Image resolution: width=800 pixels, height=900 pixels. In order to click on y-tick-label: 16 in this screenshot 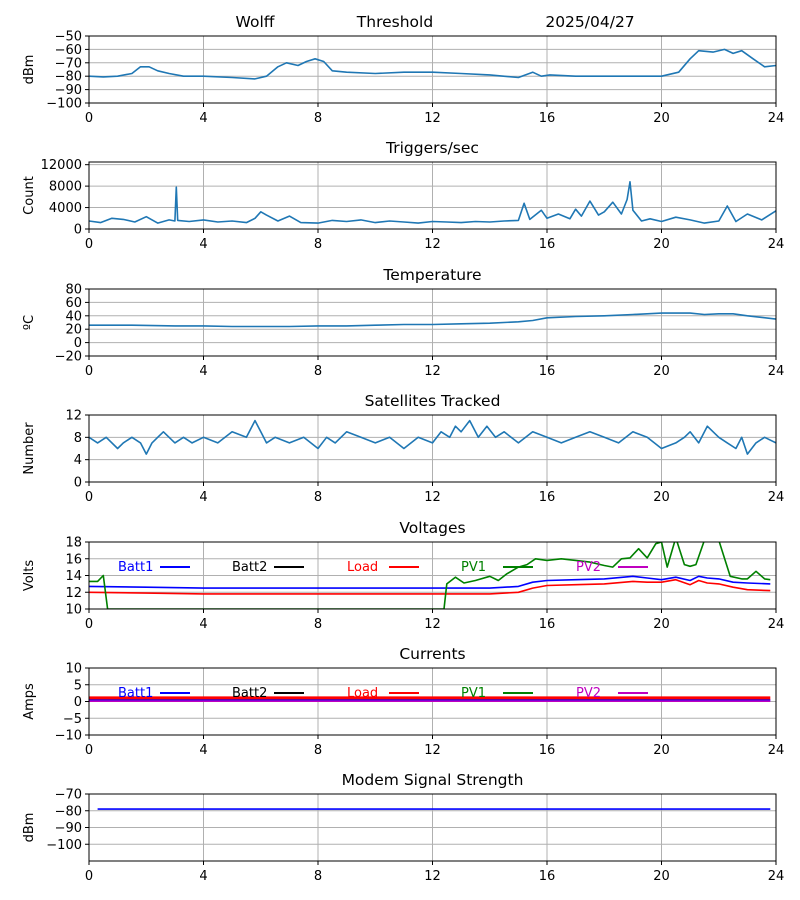, I will do `click(73, 559)`.